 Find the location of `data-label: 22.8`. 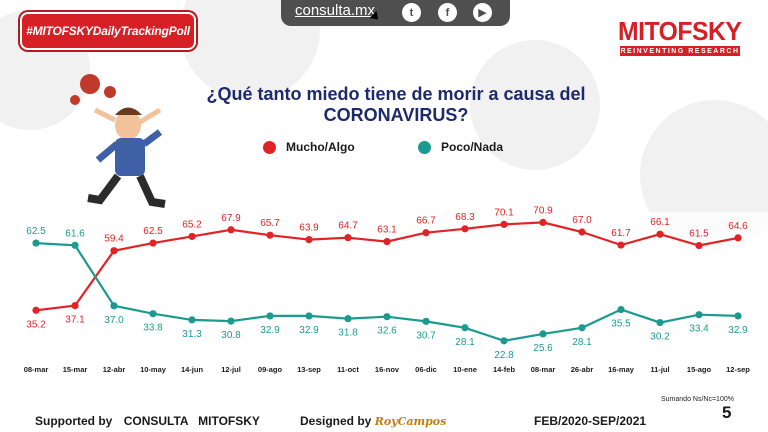

data-label: 22.8 is located at coordinates (504, 355).